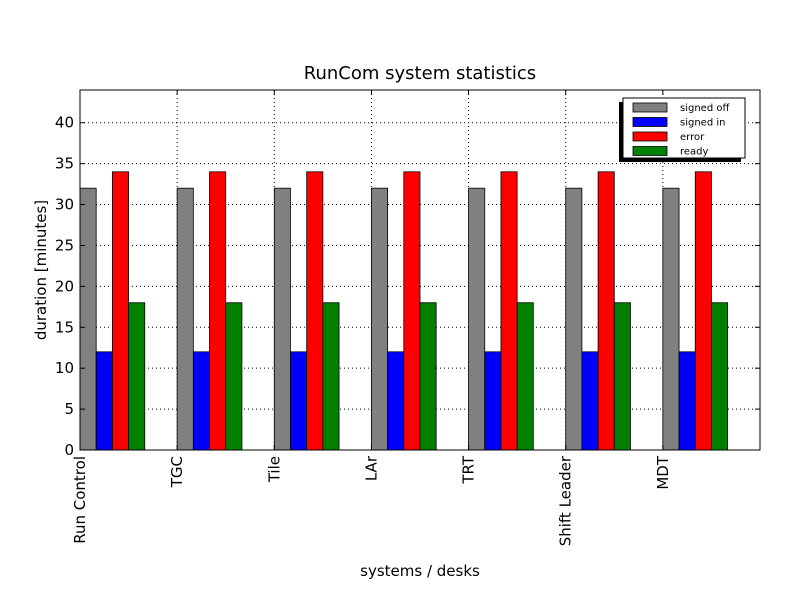 This screenshot has height=600, width=800. Describe the element at coordinates (64, 368) in the screenshot. I see `y-tick-label: 10` at that location.